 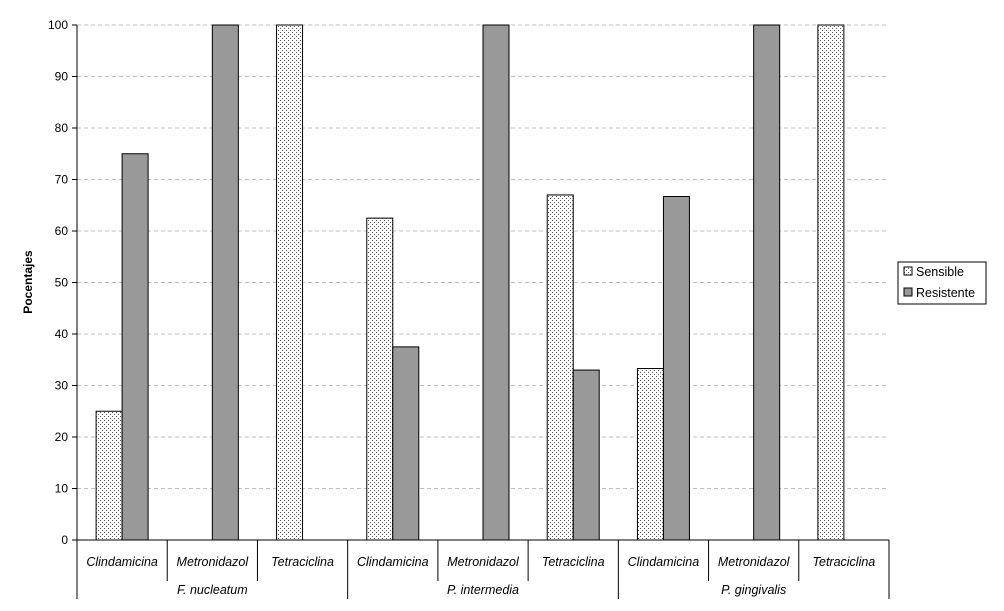 I want to click on y-tick-label: 70, so click(x=62, y=180).